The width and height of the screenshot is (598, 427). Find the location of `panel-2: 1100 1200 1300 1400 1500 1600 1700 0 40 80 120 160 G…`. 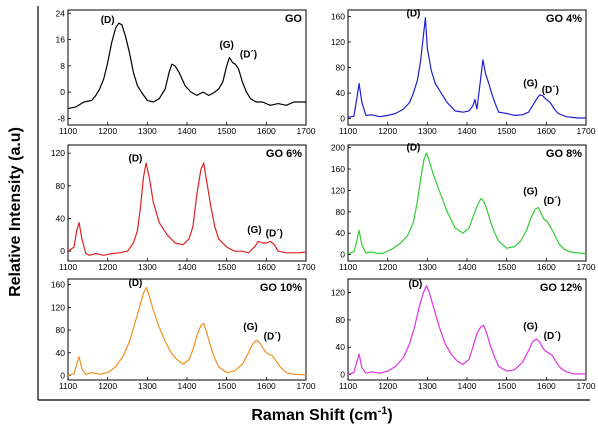

panel-2: 1100 1200 1300 1400 1500 1600 1700 0 40 80 120 160 G… is located at coordinates (463, 72).